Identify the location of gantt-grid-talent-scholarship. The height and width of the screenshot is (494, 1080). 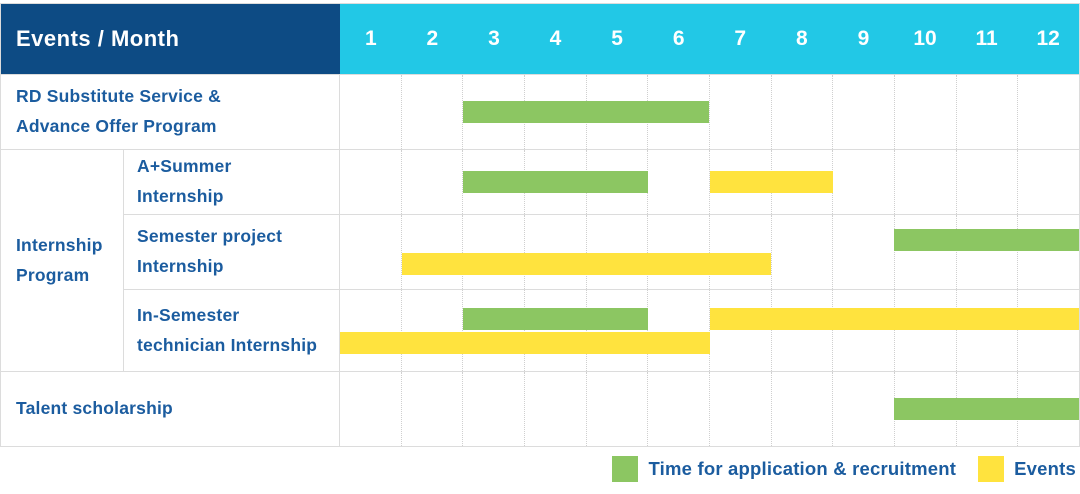
(709, 409).